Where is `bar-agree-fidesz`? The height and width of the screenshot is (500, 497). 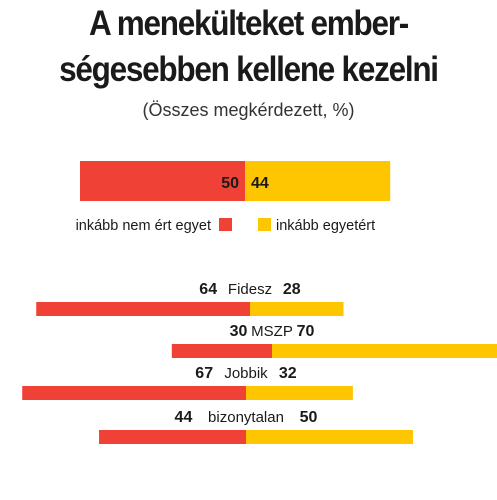 bar-agree-fidesz is located at coordinates (297, 309).